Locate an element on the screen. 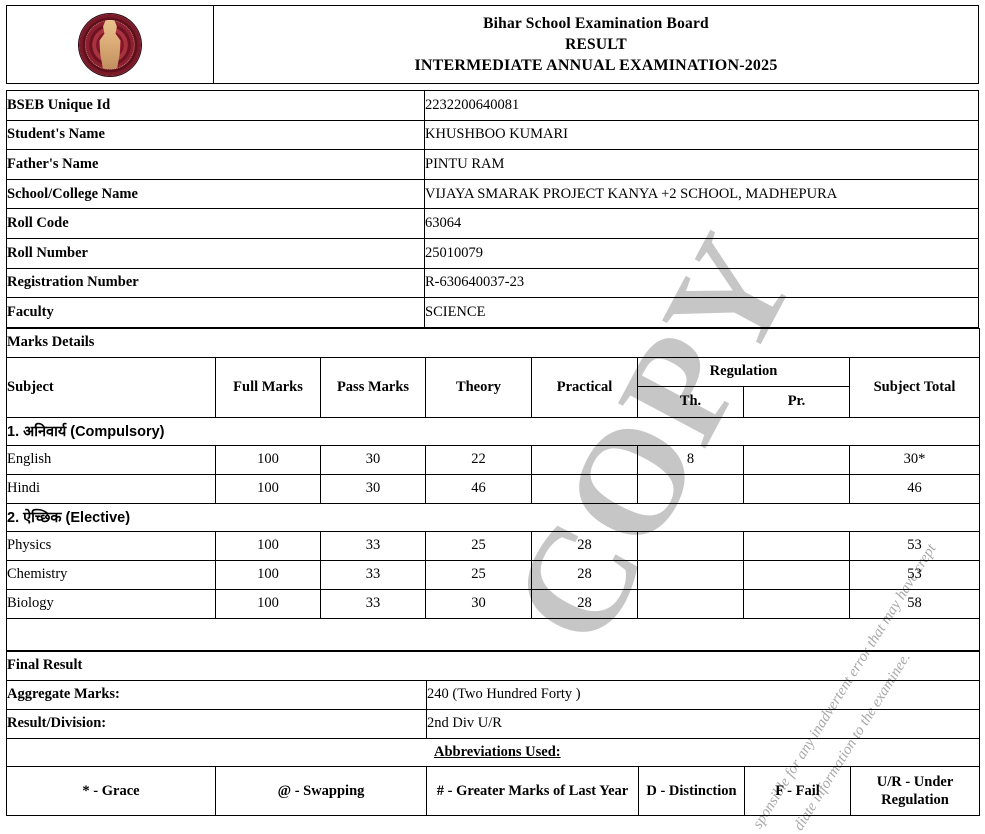  marks-header-row-2: Th. Pr. is located at coordinates (493, 402).